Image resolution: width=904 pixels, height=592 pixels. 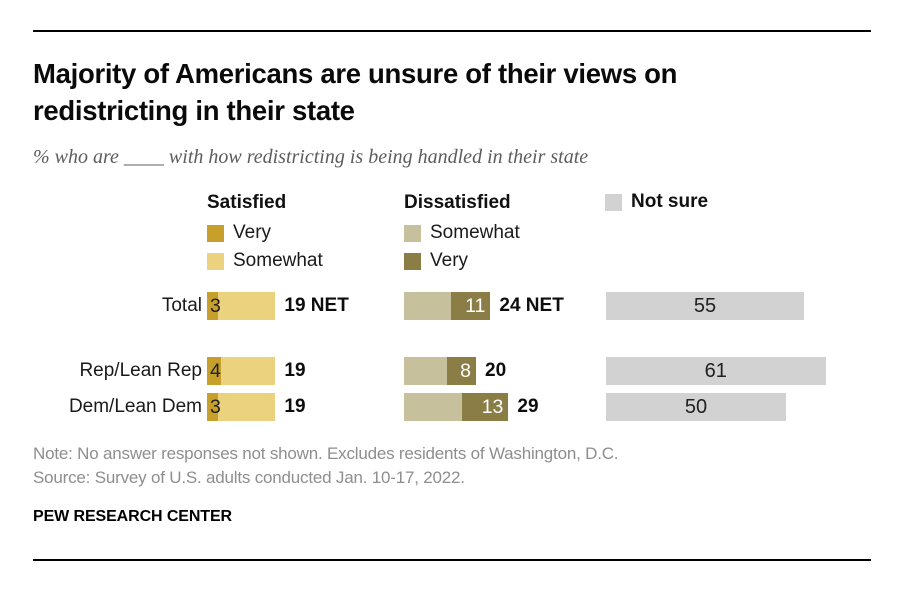 What do you see at coordinates (492, 407) in the screenshot?
I see `dissatisfied-very-value: 13` at bounding box center [492, 407].